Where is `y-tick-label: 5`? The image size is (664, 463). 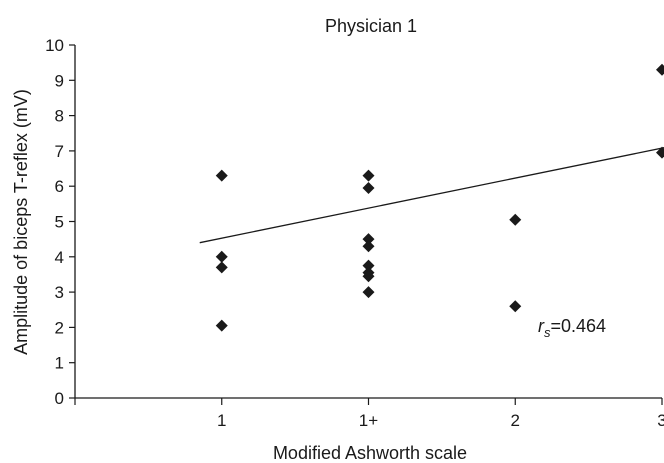 y-tick-label: 5 is located at coordinates (59, 222).